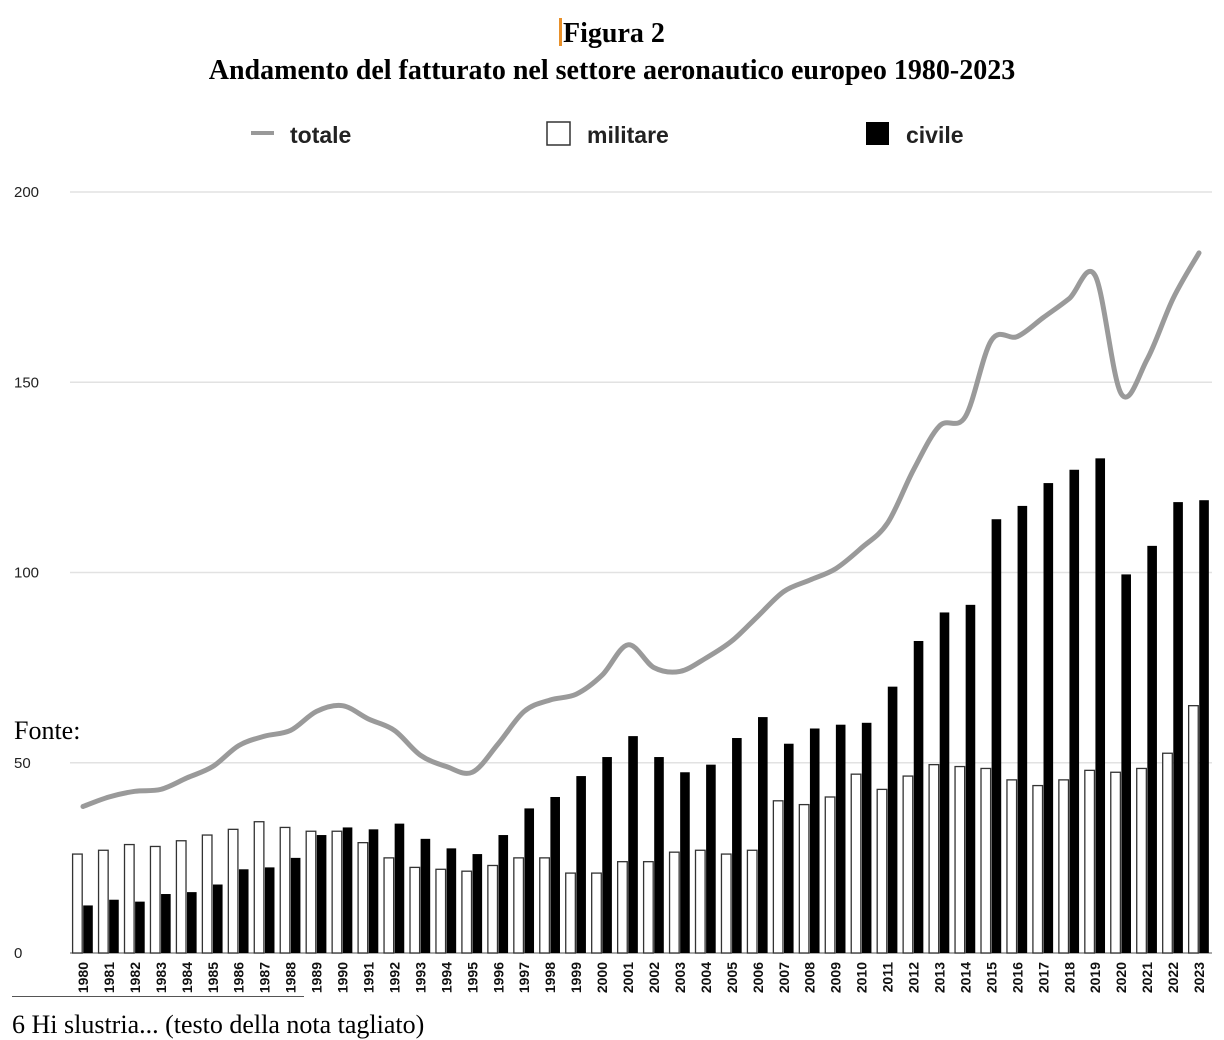 This screenshot has width=1224, height=1040. Describe the element at coordinates (892, 819) in the screenshot. I see `bar-civile-2011` at that location.